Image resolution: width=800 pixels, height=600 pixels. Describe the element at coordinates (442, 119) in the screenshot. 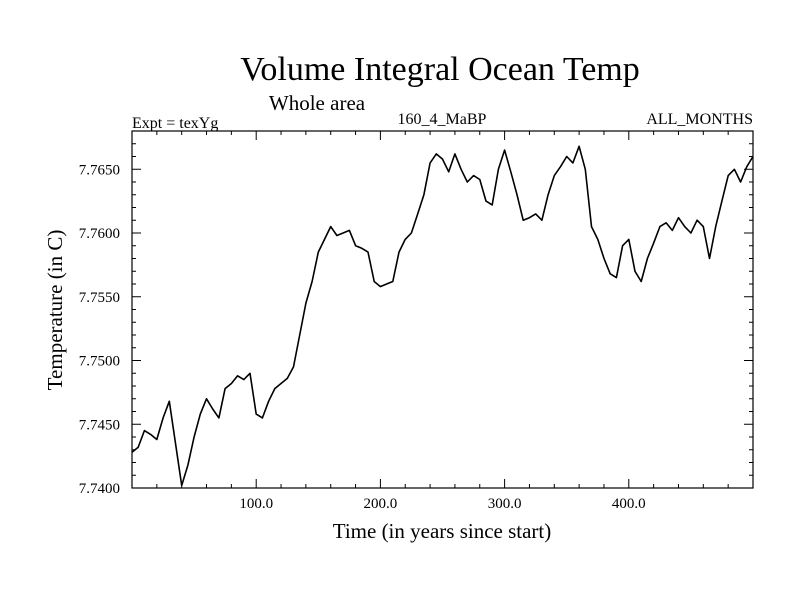

I see `period-annotation: 160_4_MaBP` at that location.